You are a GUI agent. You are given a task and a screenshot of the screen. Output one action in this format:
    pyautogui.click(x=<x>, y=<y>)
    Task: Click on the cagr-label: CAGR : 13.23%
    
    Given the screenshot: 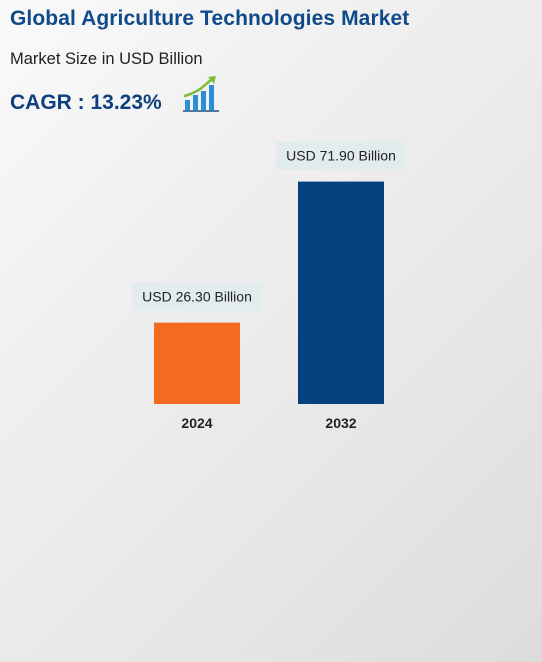 What is the action you would take?
    pyautogui.click(x=86, y=102)
    